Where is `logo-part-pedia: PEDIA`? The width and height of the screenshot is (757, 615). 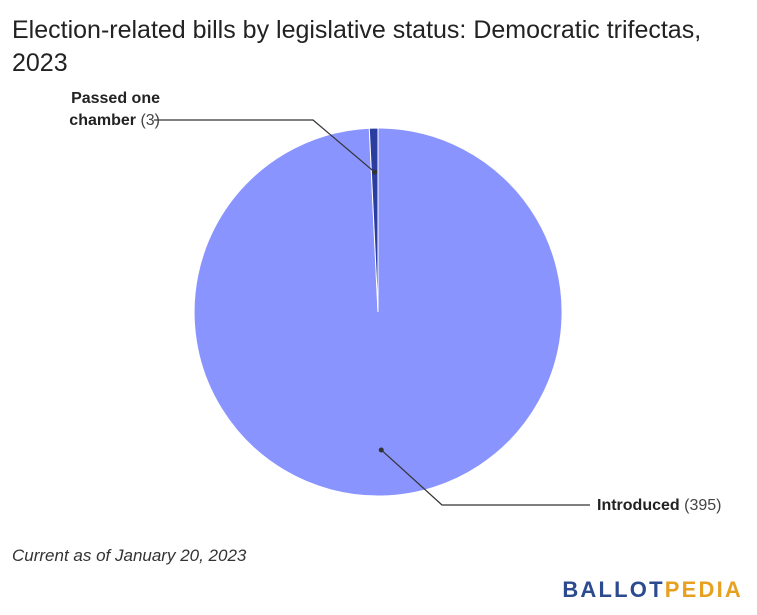 logo-part-pedia: PEDIA is located at coordinates (703, 589).